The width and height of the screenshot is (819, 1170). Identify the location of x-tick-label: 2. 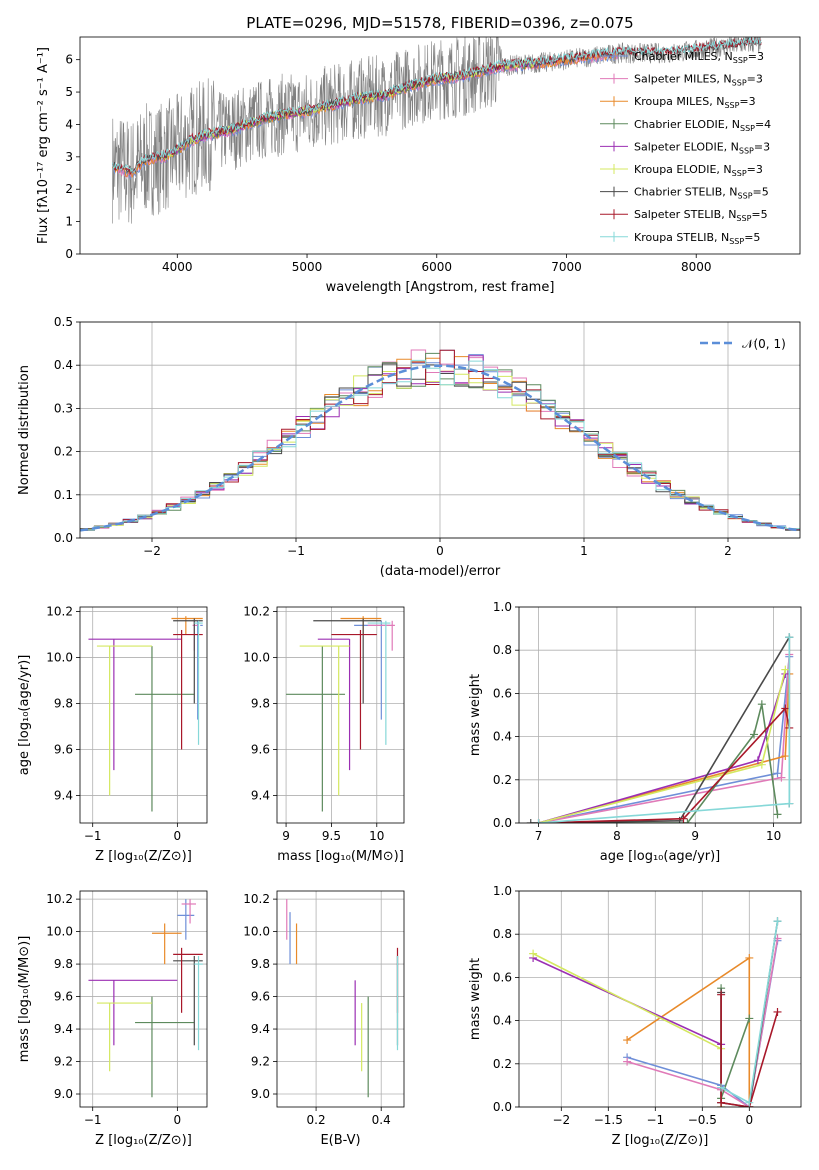
(728, 551).